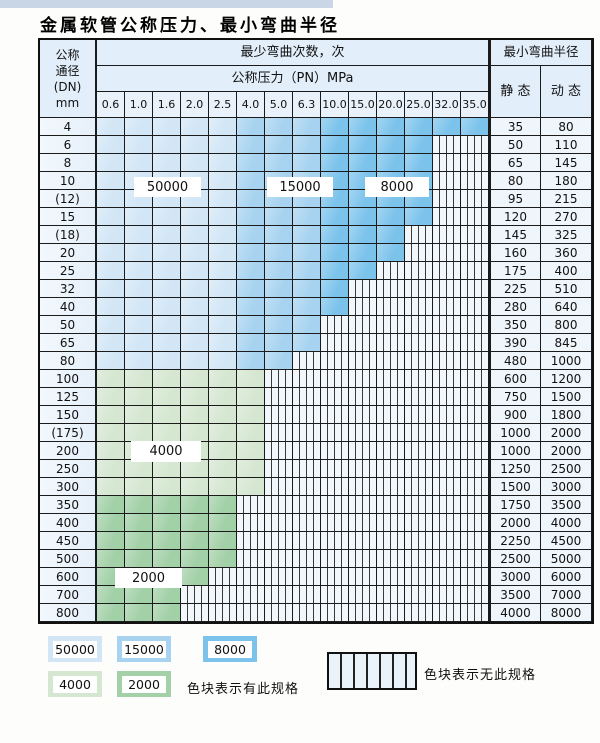 The width and height of the screenshot is (600, 743). What do you see at coordinates (293, 53) in the screenshot?
I see `header-bend-cycles: 最少弯曲次数，次` at bounding box center [293, 53].